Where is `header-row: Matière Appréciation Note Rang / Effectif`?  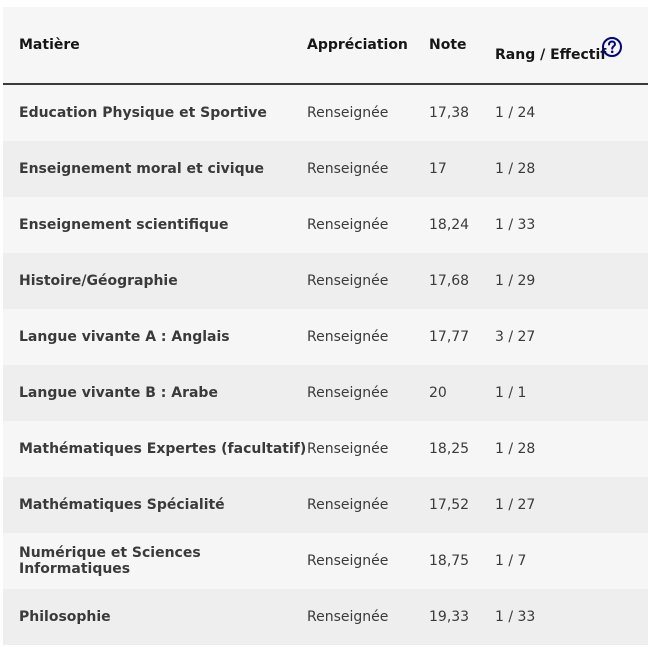 header-row: Matière Appréciation Note Rang / Effectif is located at coordinates (325, 46).